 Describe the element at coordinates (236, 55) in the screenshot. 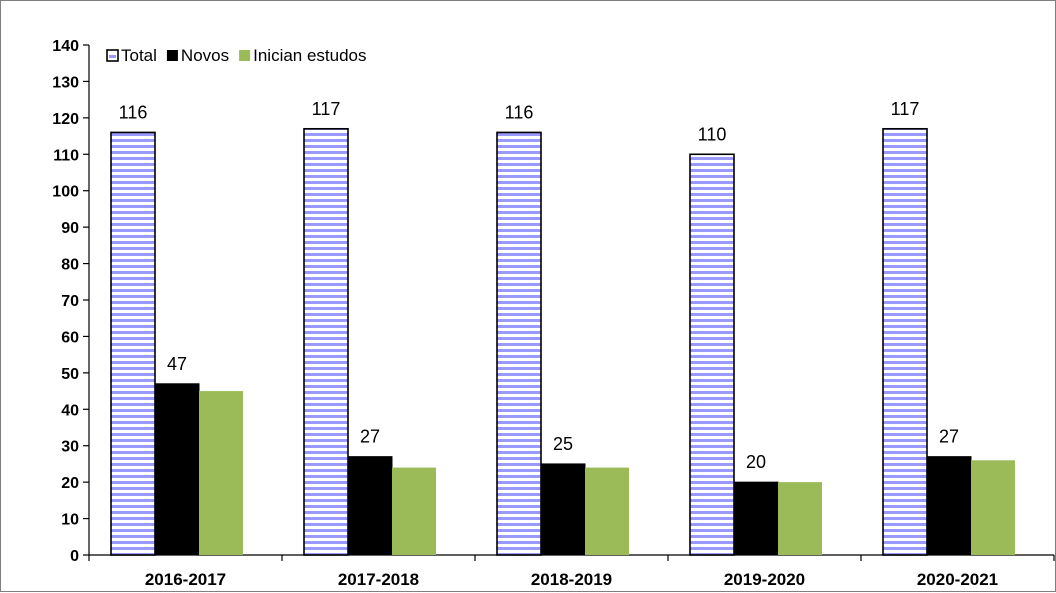

I see `legend: Total Novos Inician estudos` at that location.